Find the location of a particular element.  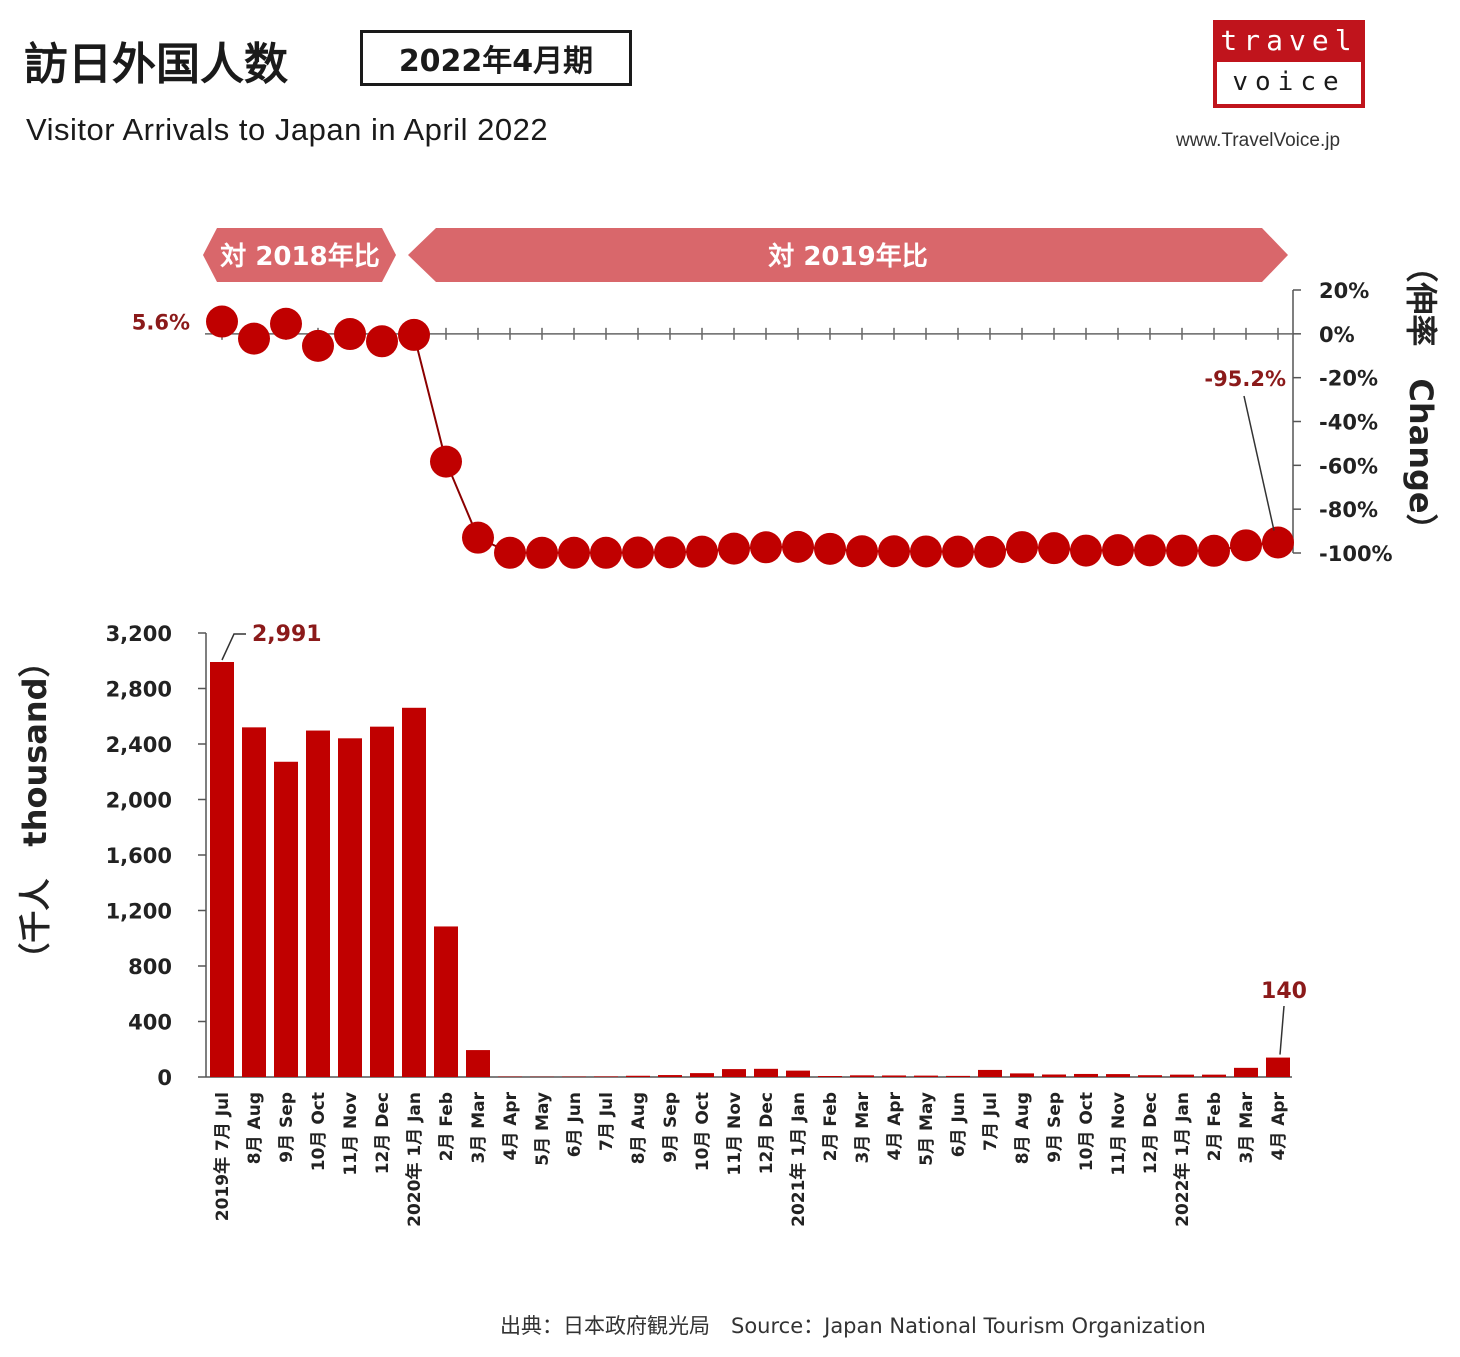

bar-y-tick-label: 2,400 is located at coordinates (139, 745).